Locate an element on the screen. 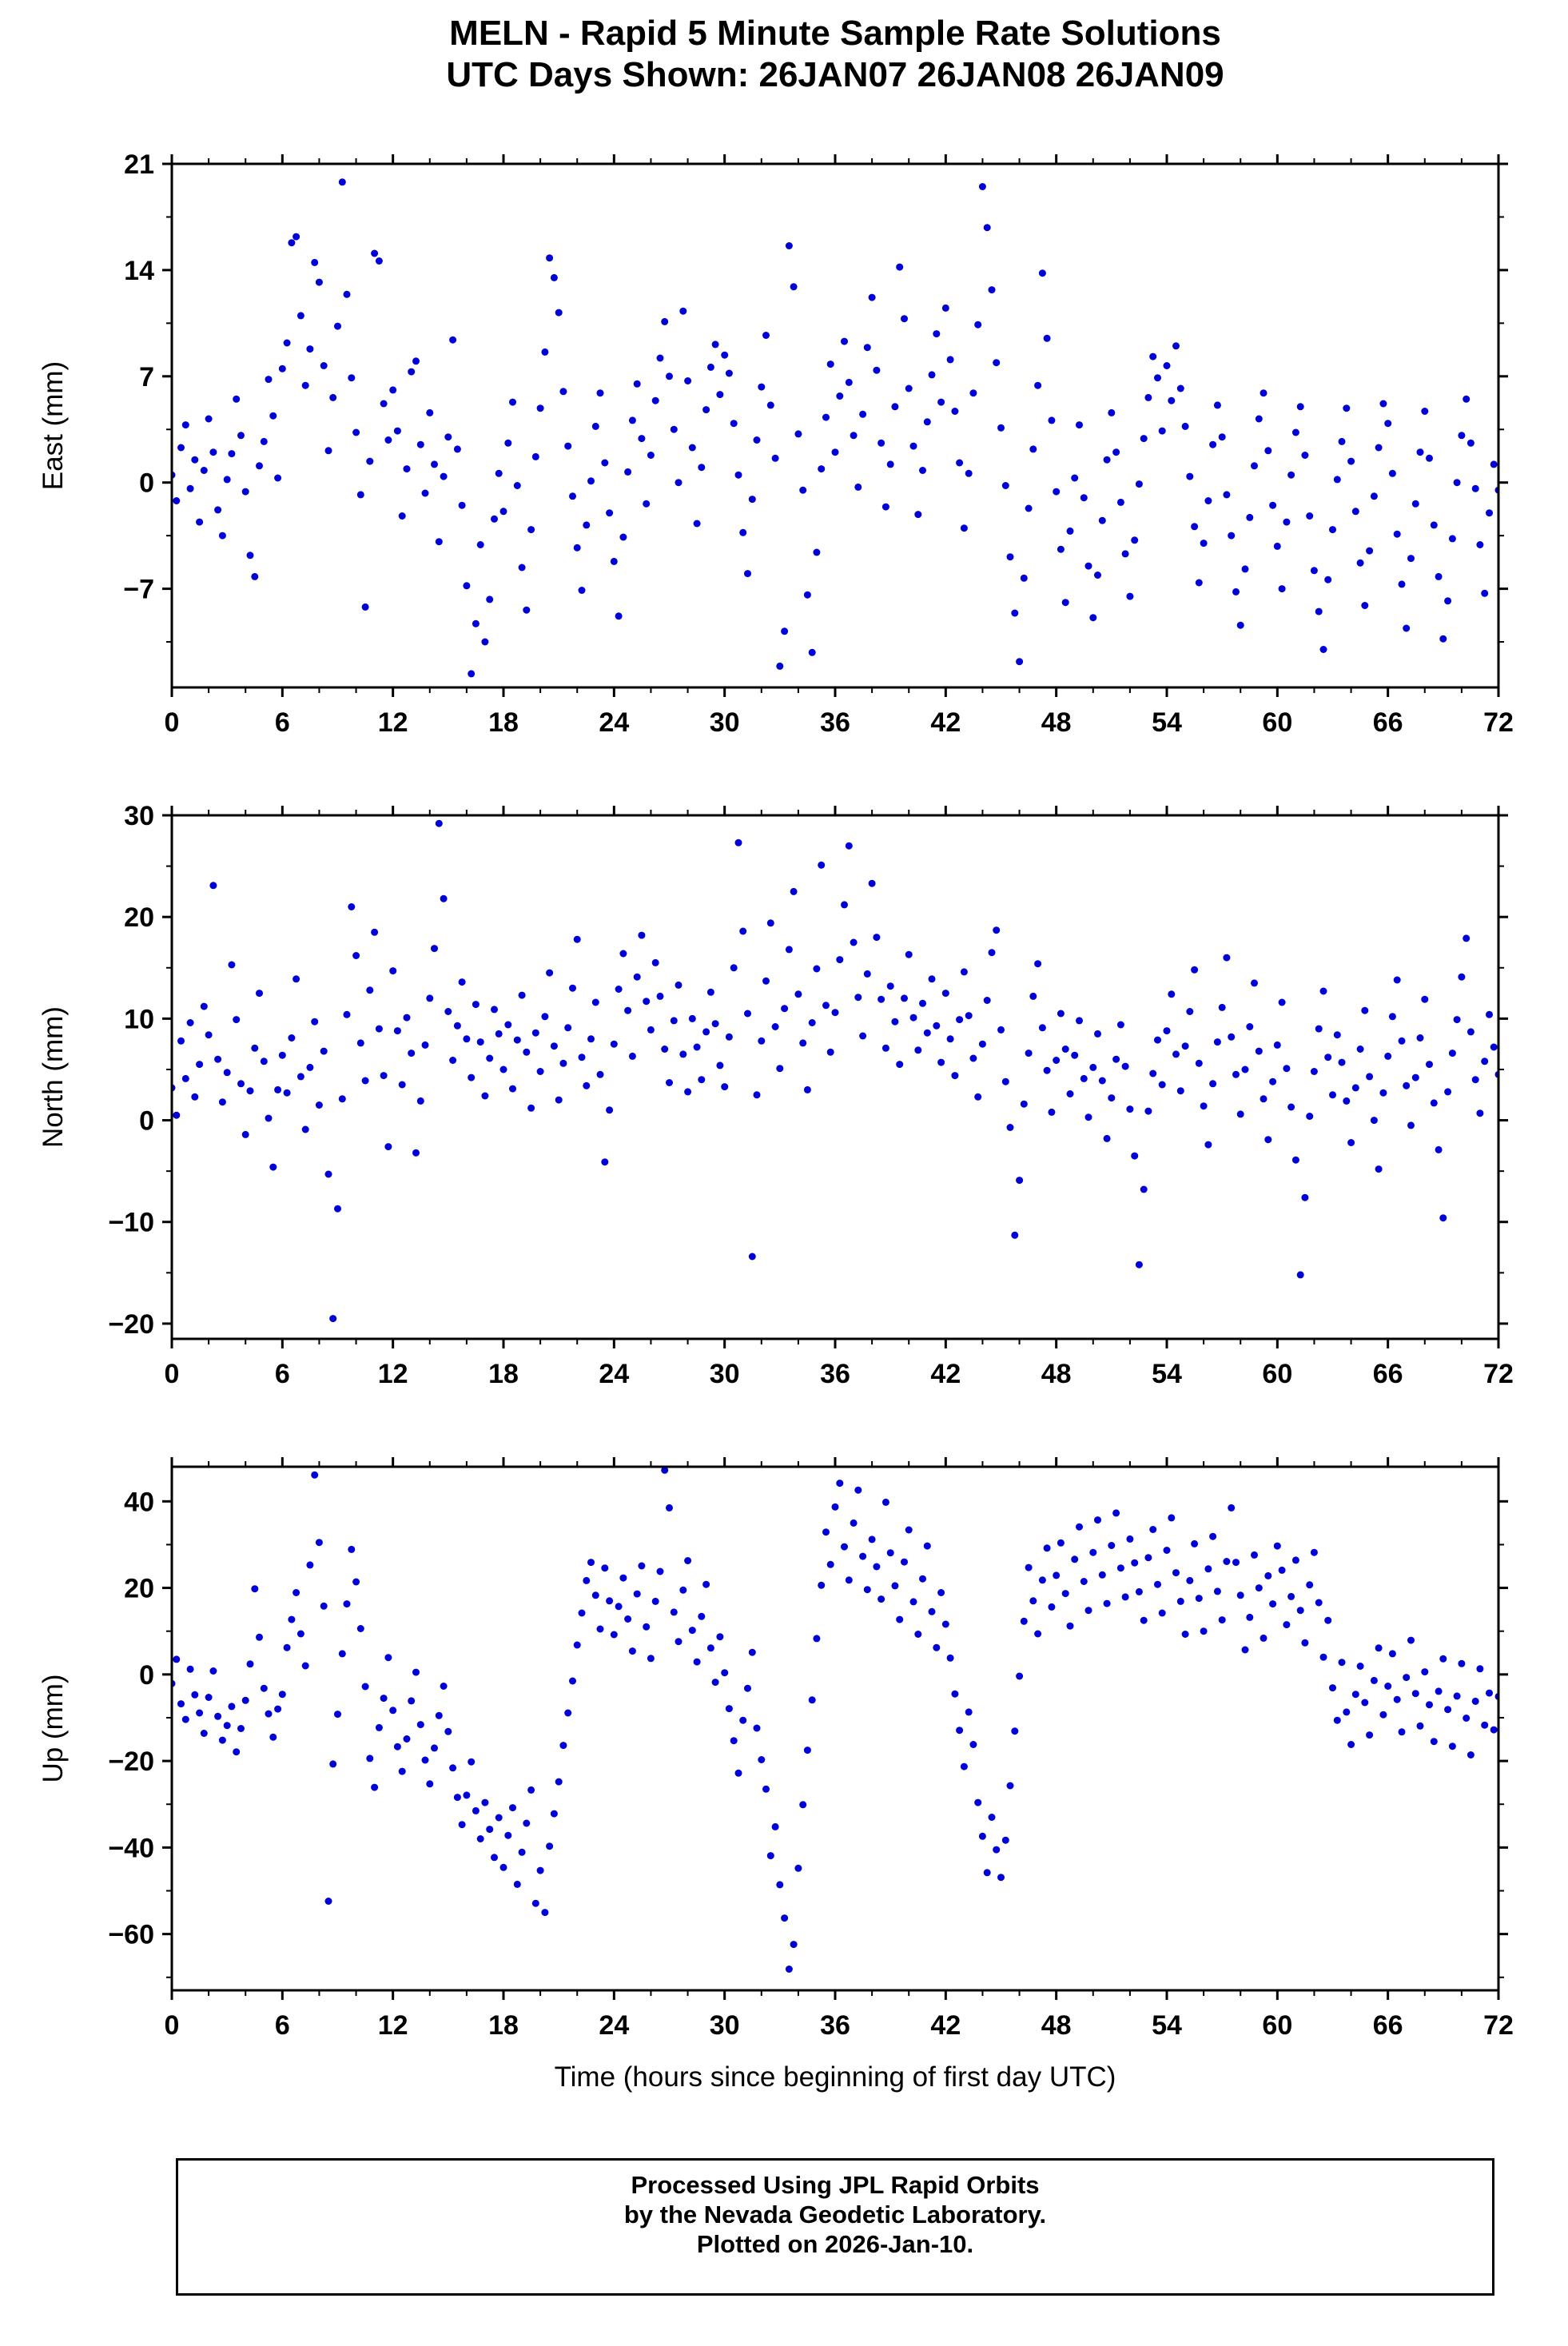 The height and width of the screenshot is (2346, 1568). x-tick-label: 0 is located at coordinates (172, 723).